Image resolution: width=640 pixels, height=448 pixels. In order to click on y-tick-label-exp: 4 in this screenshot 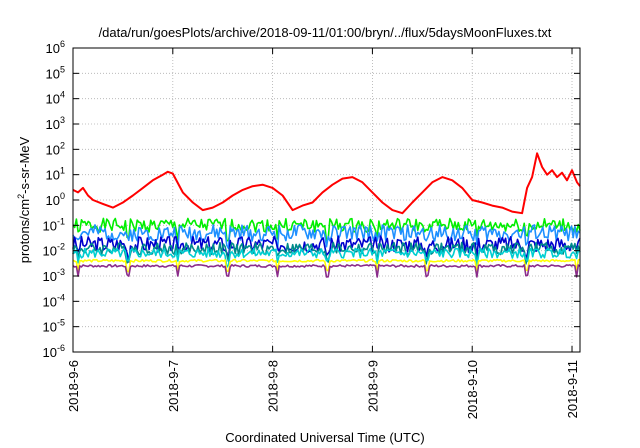, I will do `click(62, 95)`.